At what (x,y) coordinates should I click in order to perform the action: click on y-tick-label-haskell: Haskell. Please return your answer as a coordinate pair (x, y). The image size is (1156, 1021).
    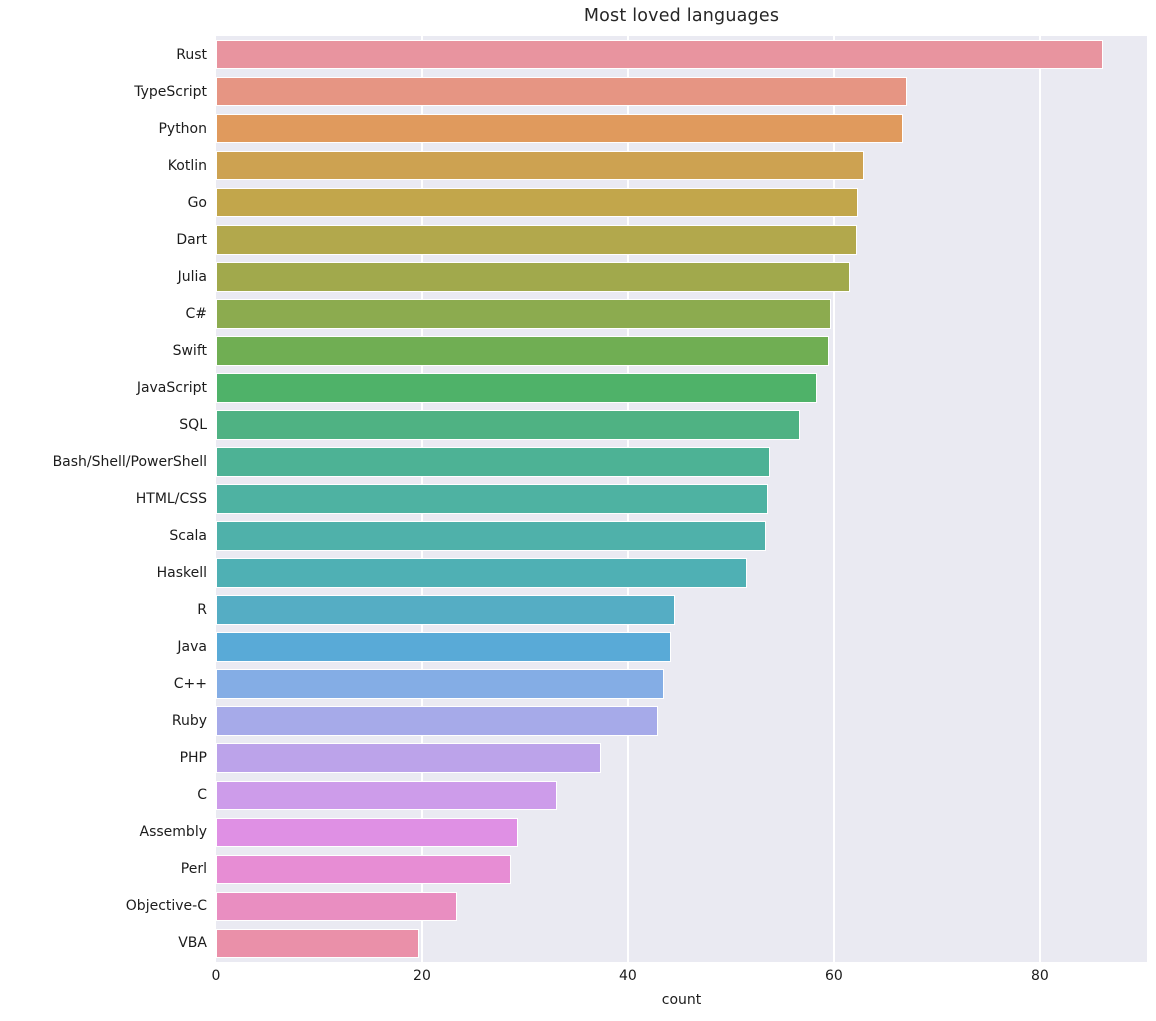
    Looking at the image, I should click on (181, 573).